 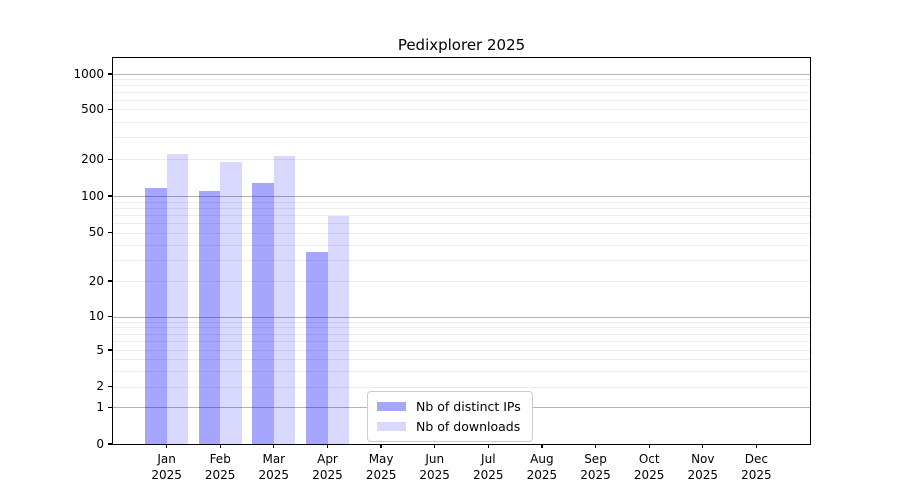 What do you see at coordinates (649, 467) in the screenshot?
I see `x-tick-label-oct: Oct 2025` at bounding box center [649, 467].